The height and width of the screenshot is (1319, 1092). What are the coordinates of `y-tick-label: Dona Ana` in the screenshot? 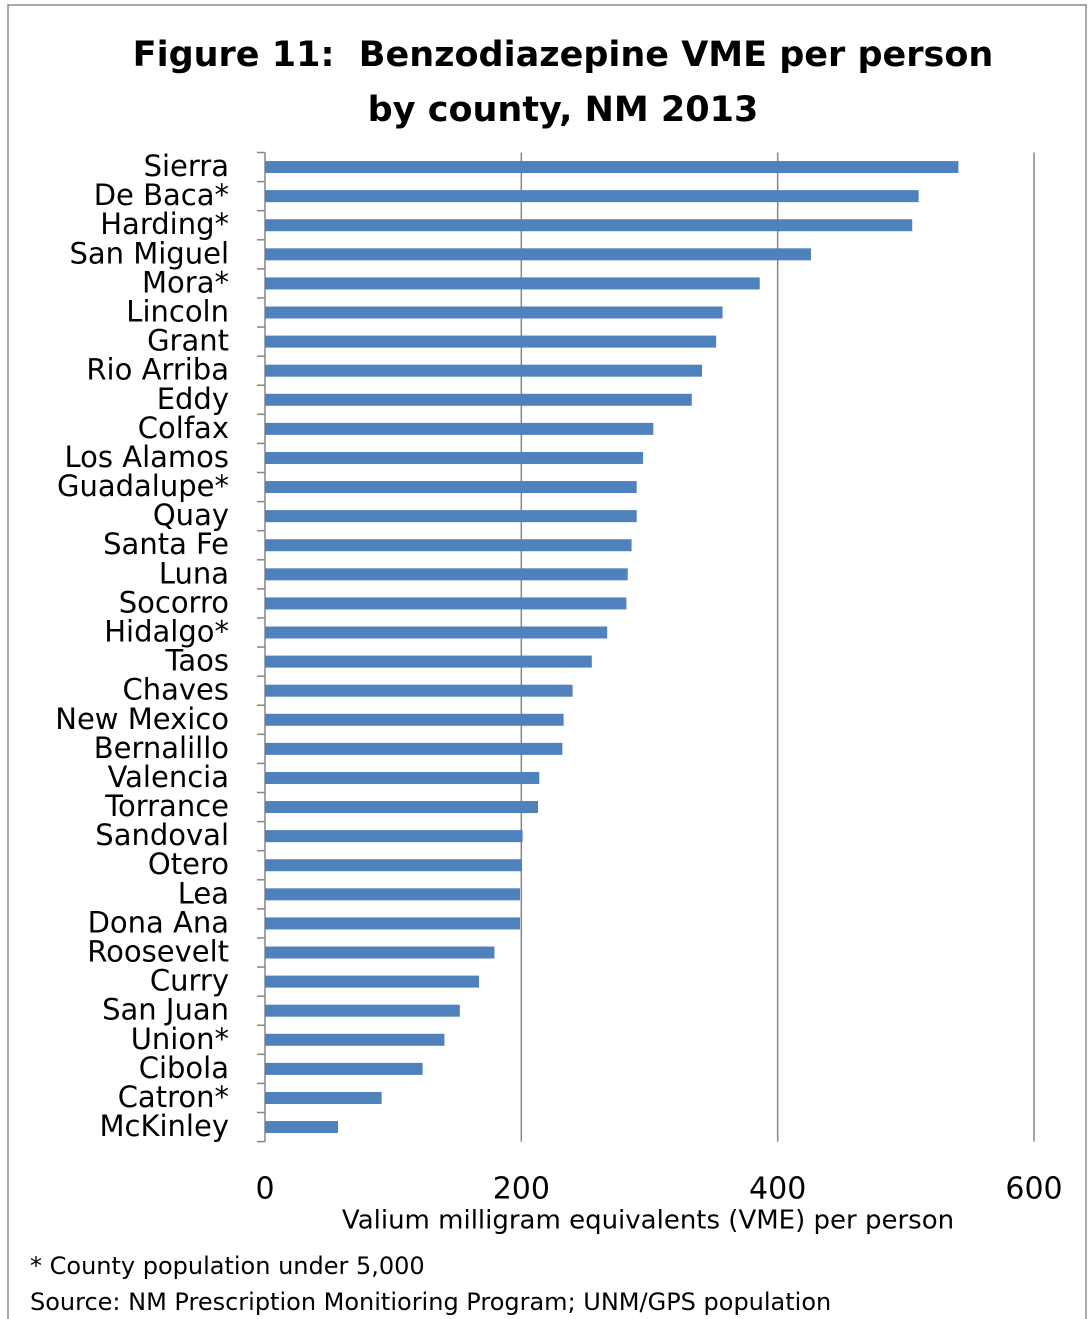 It's located at (158, 922).